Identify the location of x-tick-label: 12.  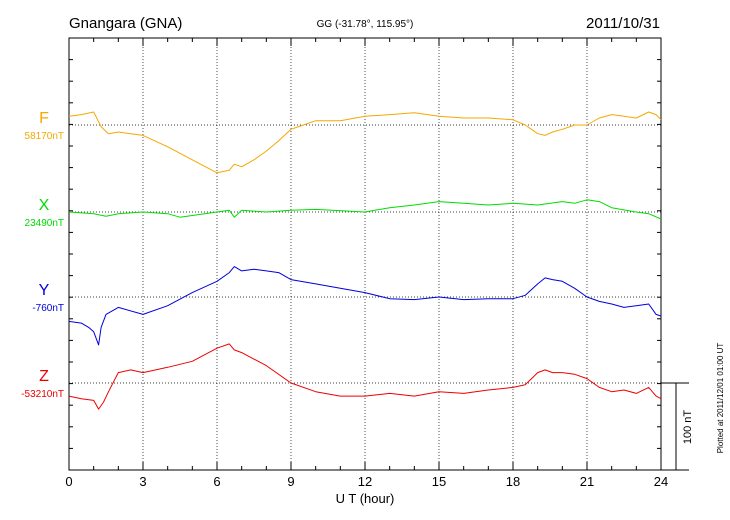
(365, 481).